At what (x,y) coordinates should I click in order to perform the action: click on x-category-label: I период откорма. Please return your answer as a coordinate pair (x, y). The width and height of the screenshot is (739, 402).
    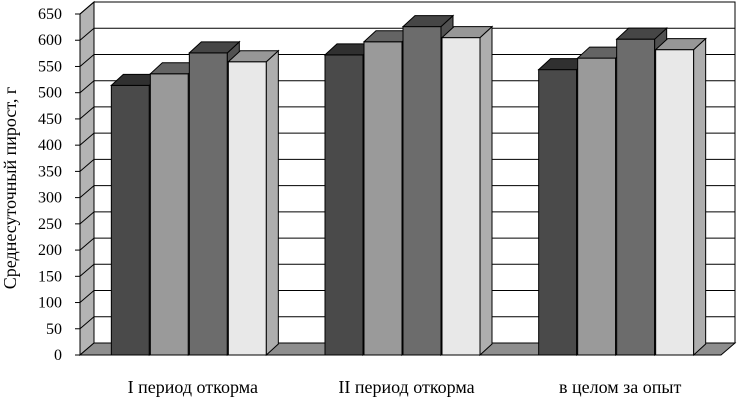
    Looking at the image, I should click on (193, 387).